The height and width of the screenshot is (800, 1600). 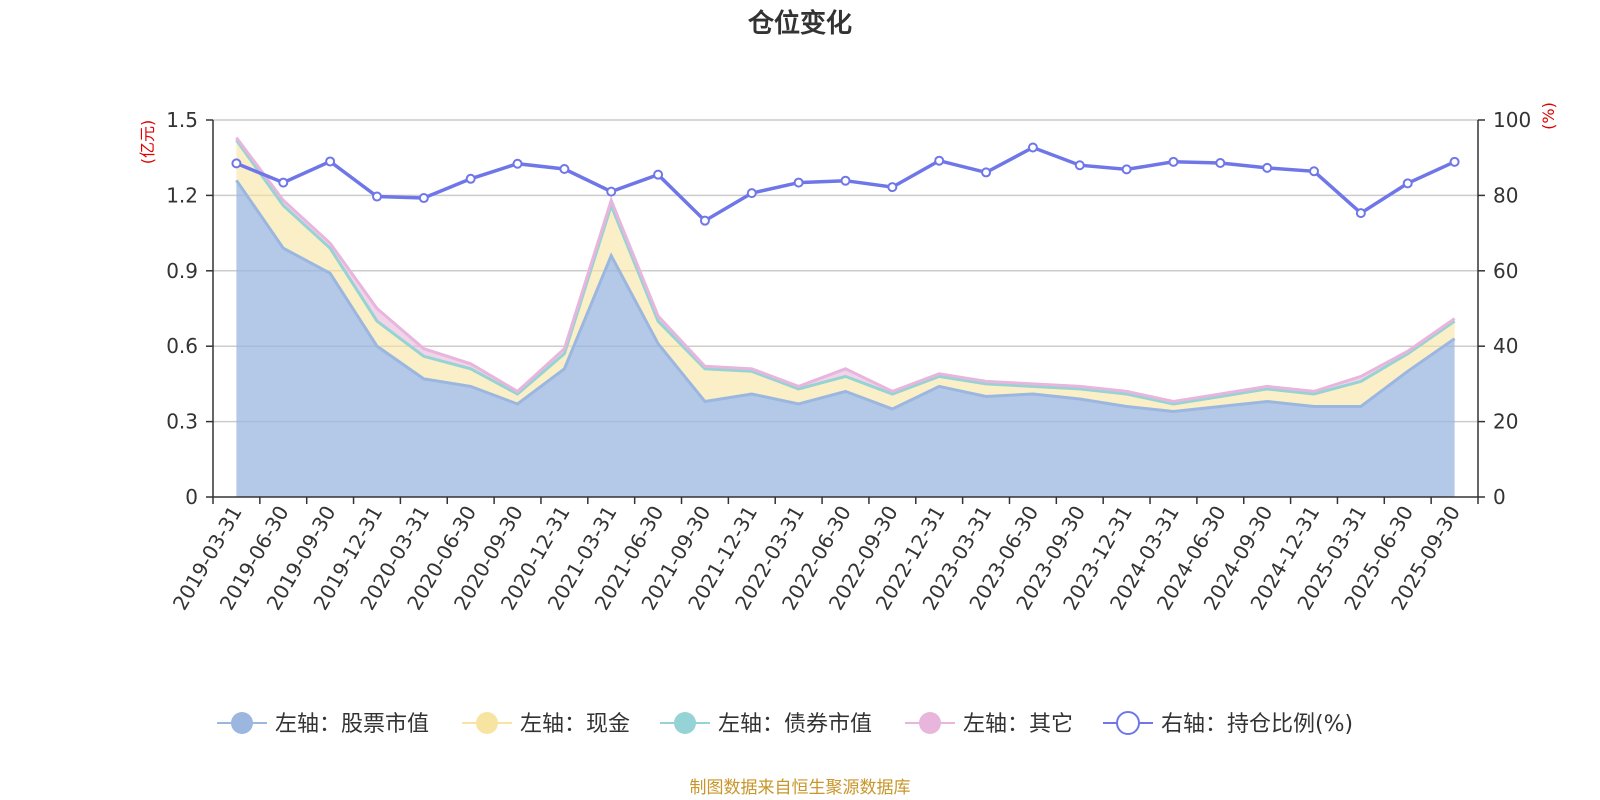 I want to click on left-axis-unit: (亿元), so click(x=147, y=142).